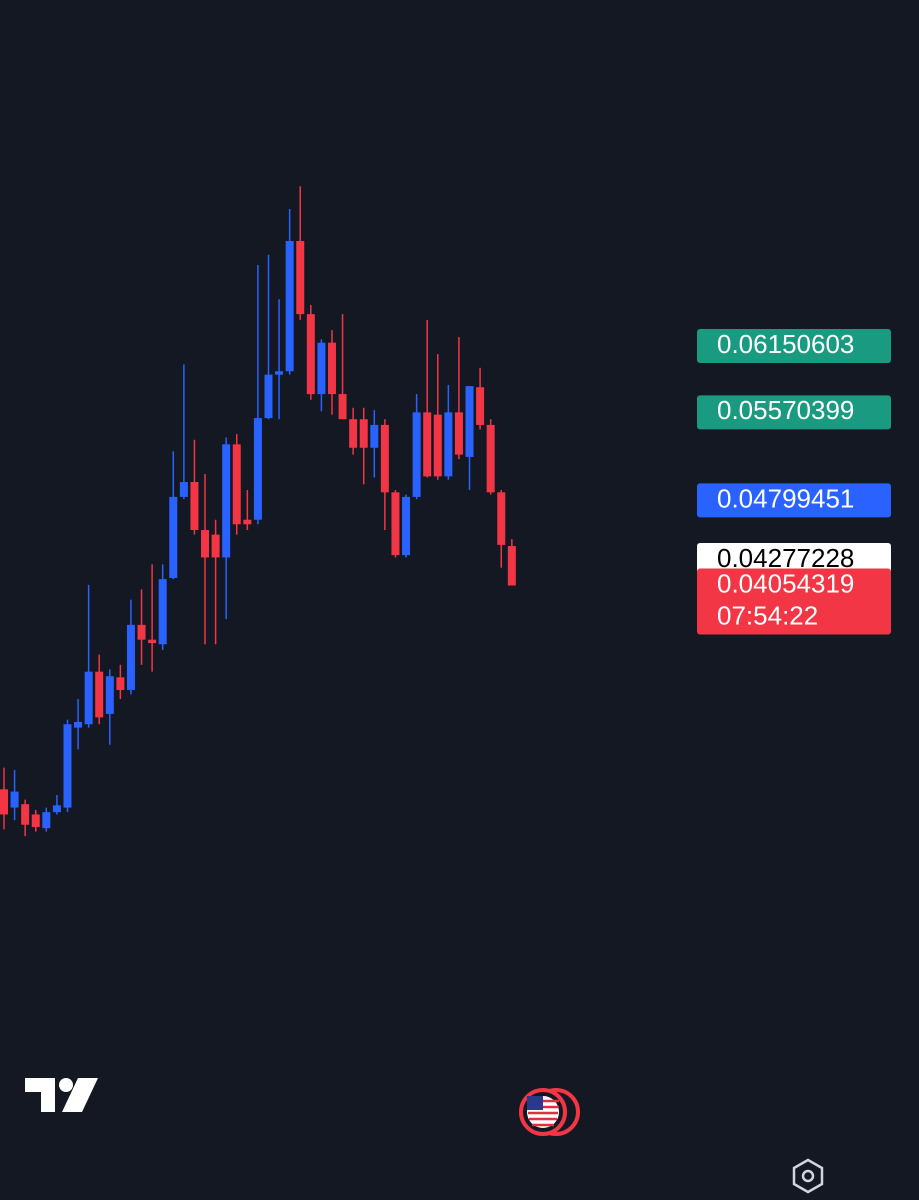 This screenshot has width=919, height=1200. What do you see at coordinates (61, 1095) in the screenshot?
I see `logo` at bounding box center [61, 1095].